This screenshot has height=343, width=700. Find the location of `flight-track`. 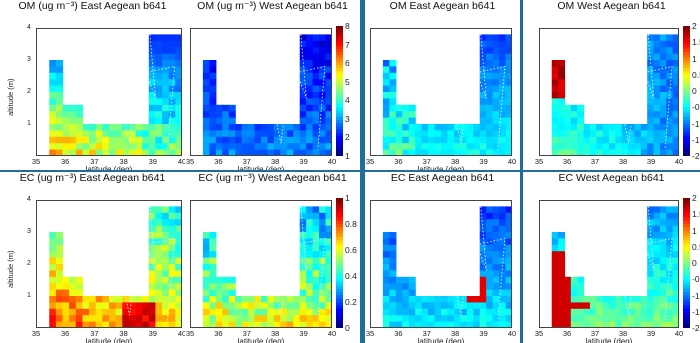

flight-track is located at coordinates (296, 92).